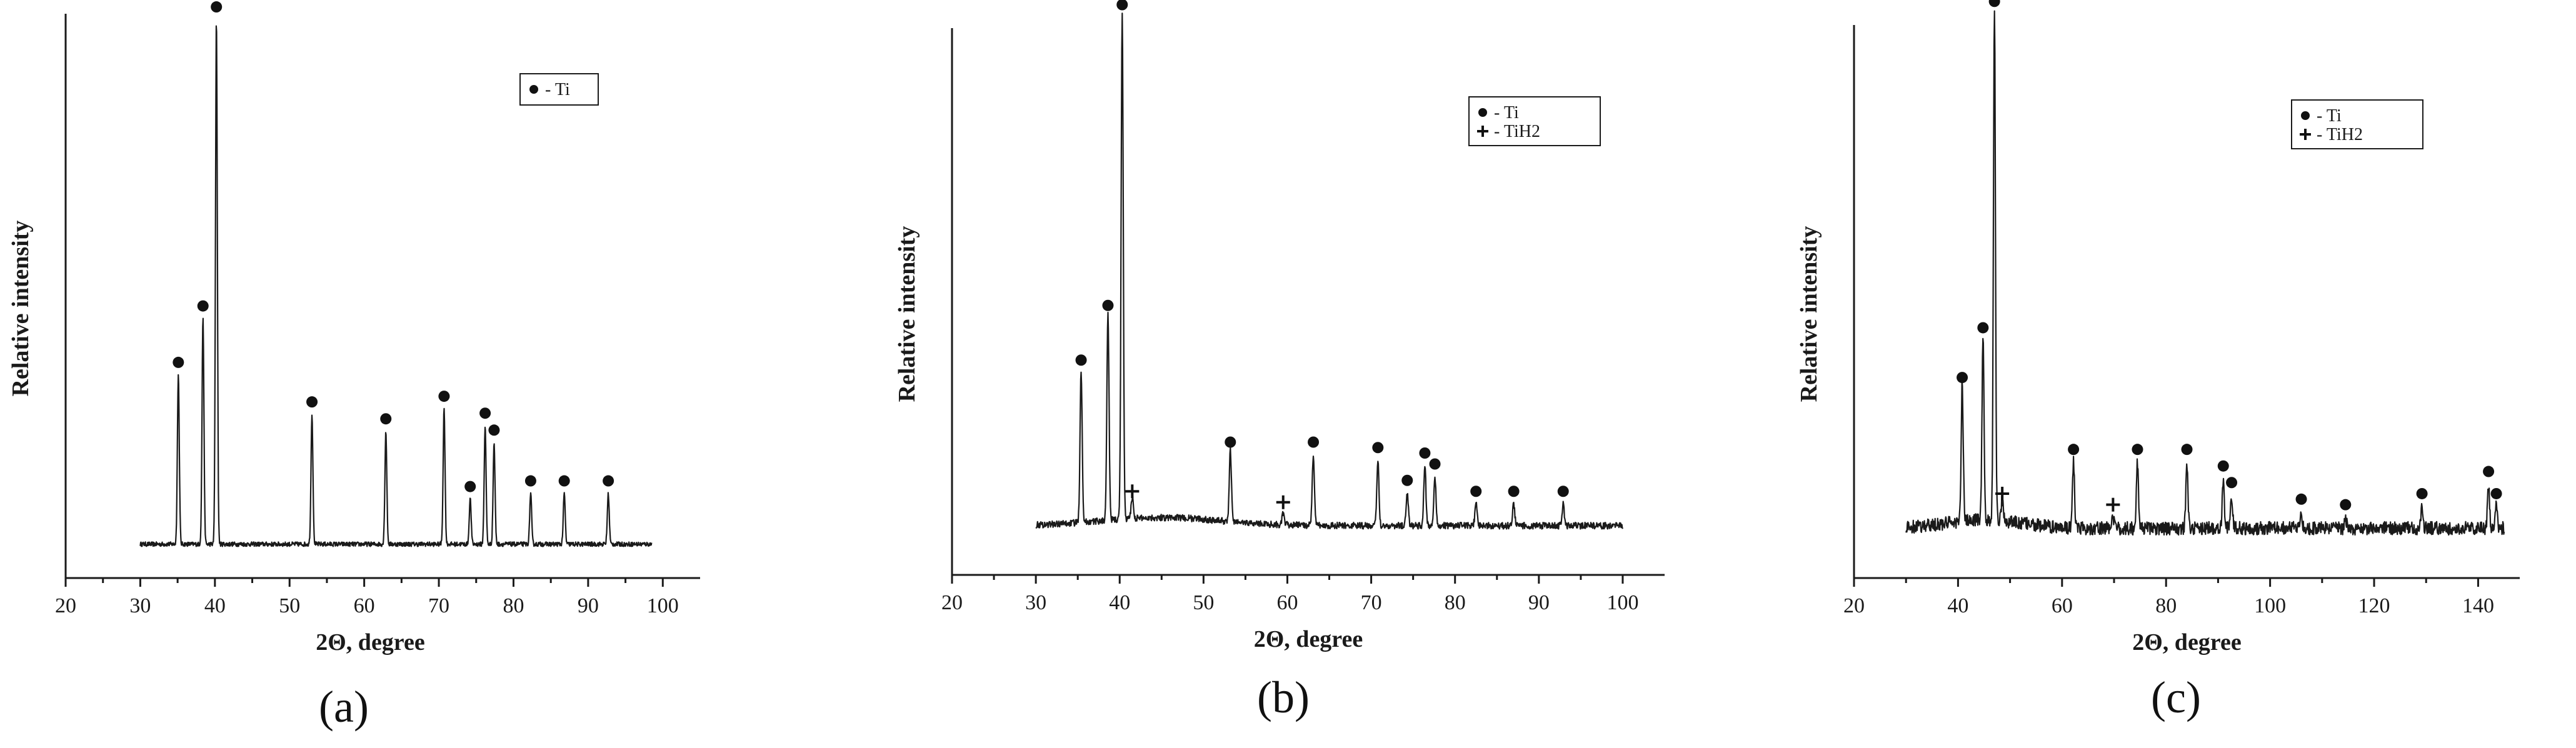 The height and width of the screenshot is (748, 2576). What do you see at coordinates (1283, 697) in the screenshot?
I see `panel-label-b: (b)` at bounding box center [1283, 697].